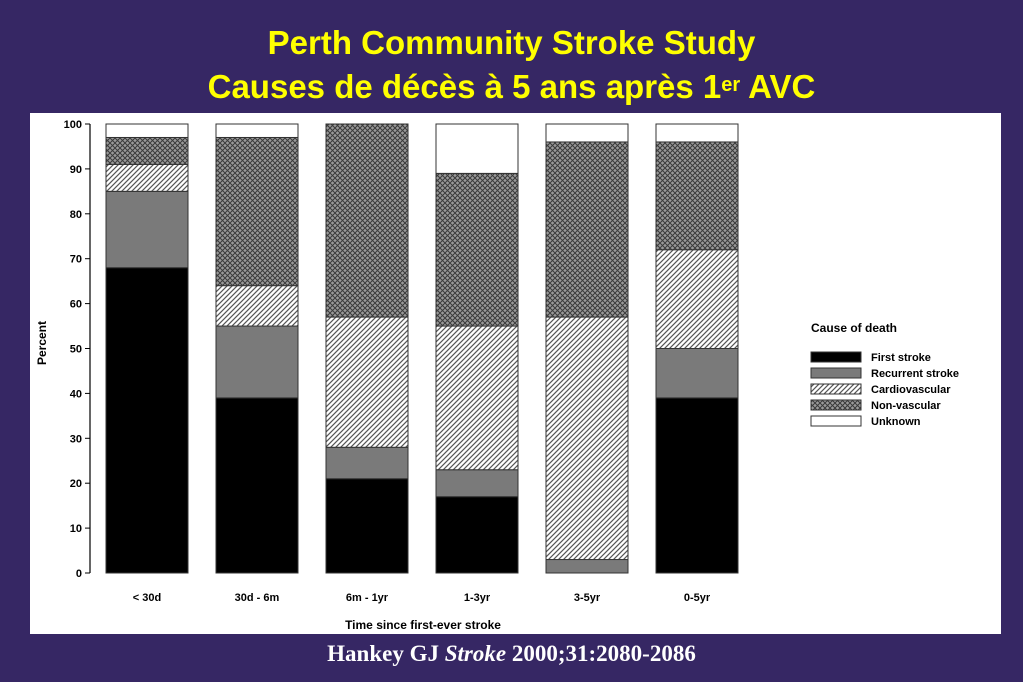 This screenshot has height=682, width=1023. Describe the element at coordinates (367, 598) in the screenshot. I see `x-tick-label: 6m - 1yr` at that location.